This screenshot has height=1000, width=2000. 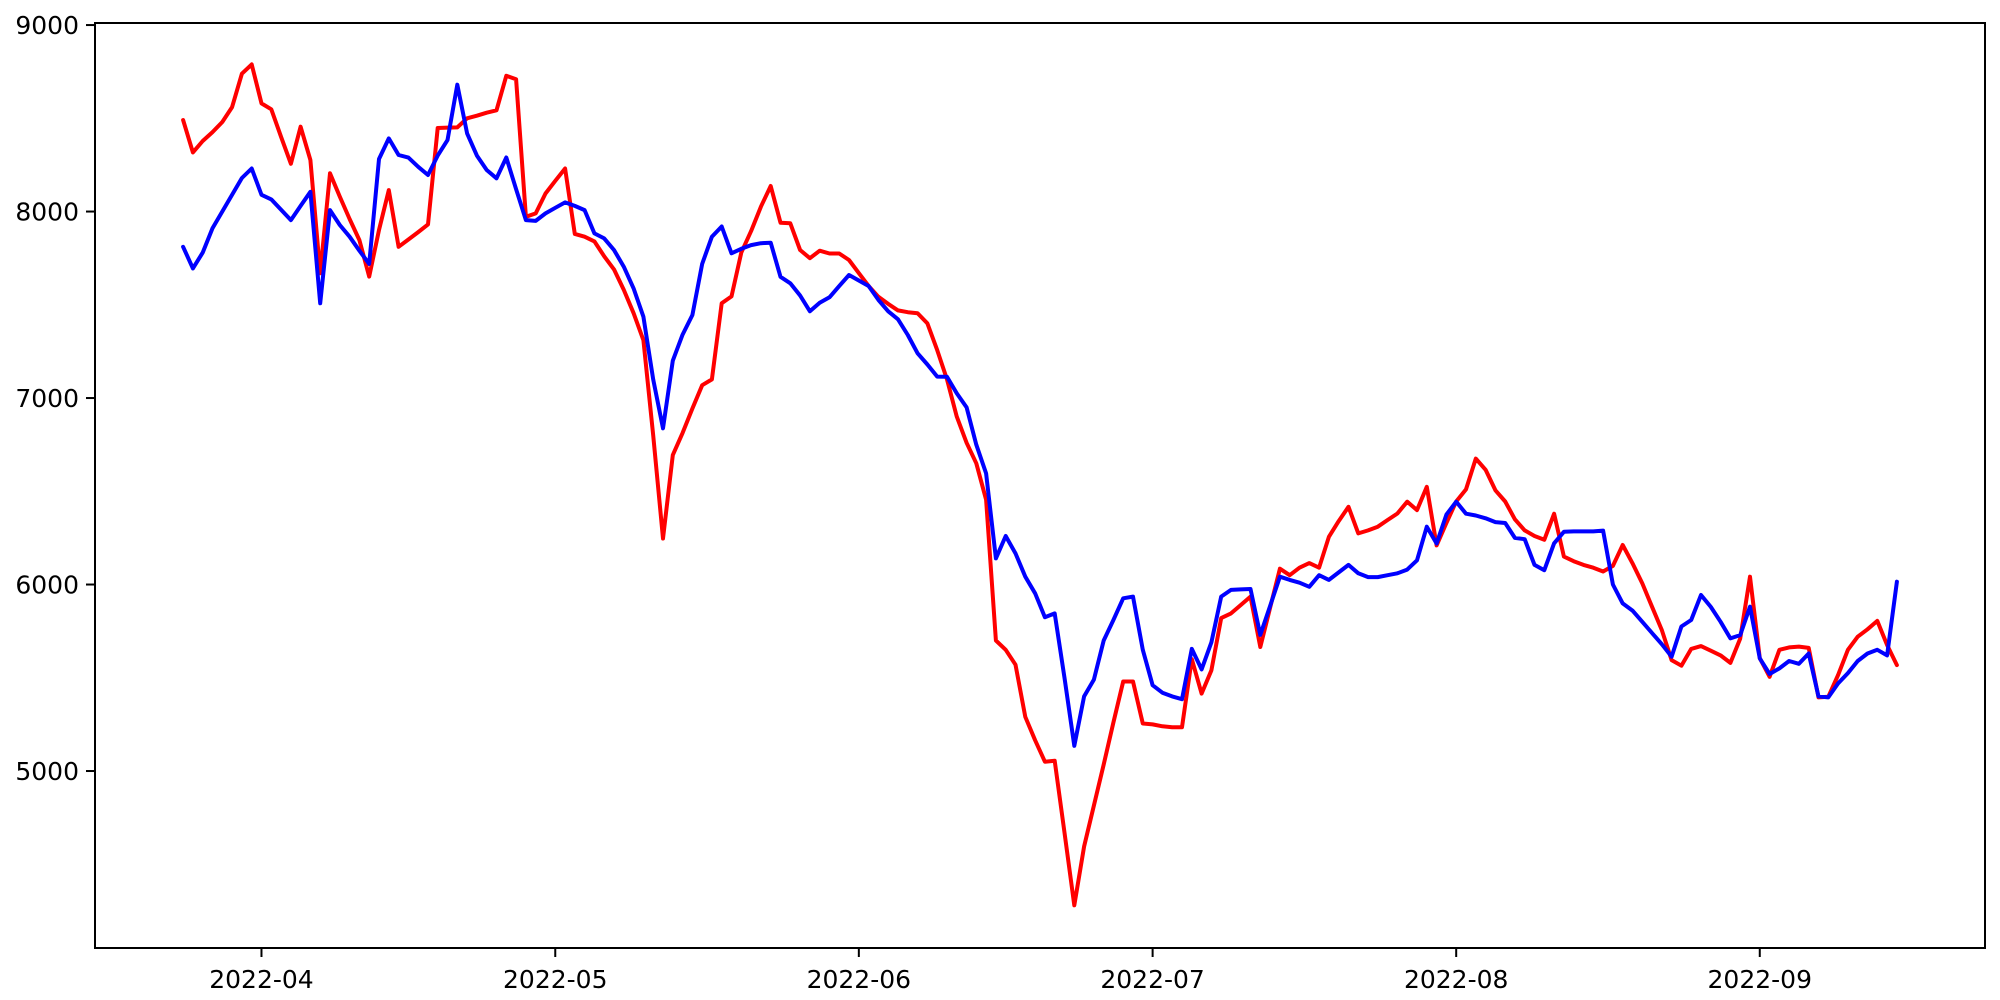 I want to click on x-tick-label-2022-04: 2022-04, so click(x=261, y=979).